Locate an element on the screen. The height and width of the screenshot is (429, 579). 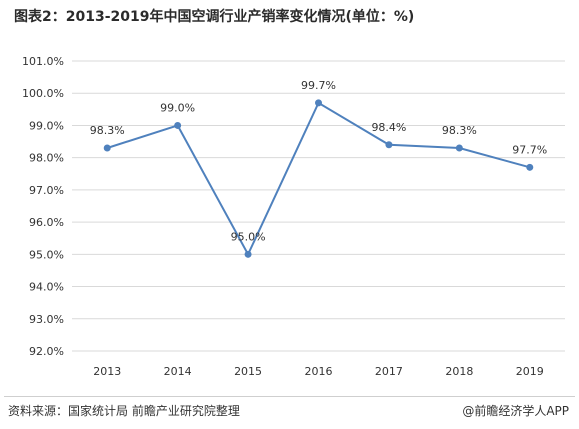
source-note: 资料来源：国家统计局 前瞻产业研究院整理 is located at coordinates (124, 411).